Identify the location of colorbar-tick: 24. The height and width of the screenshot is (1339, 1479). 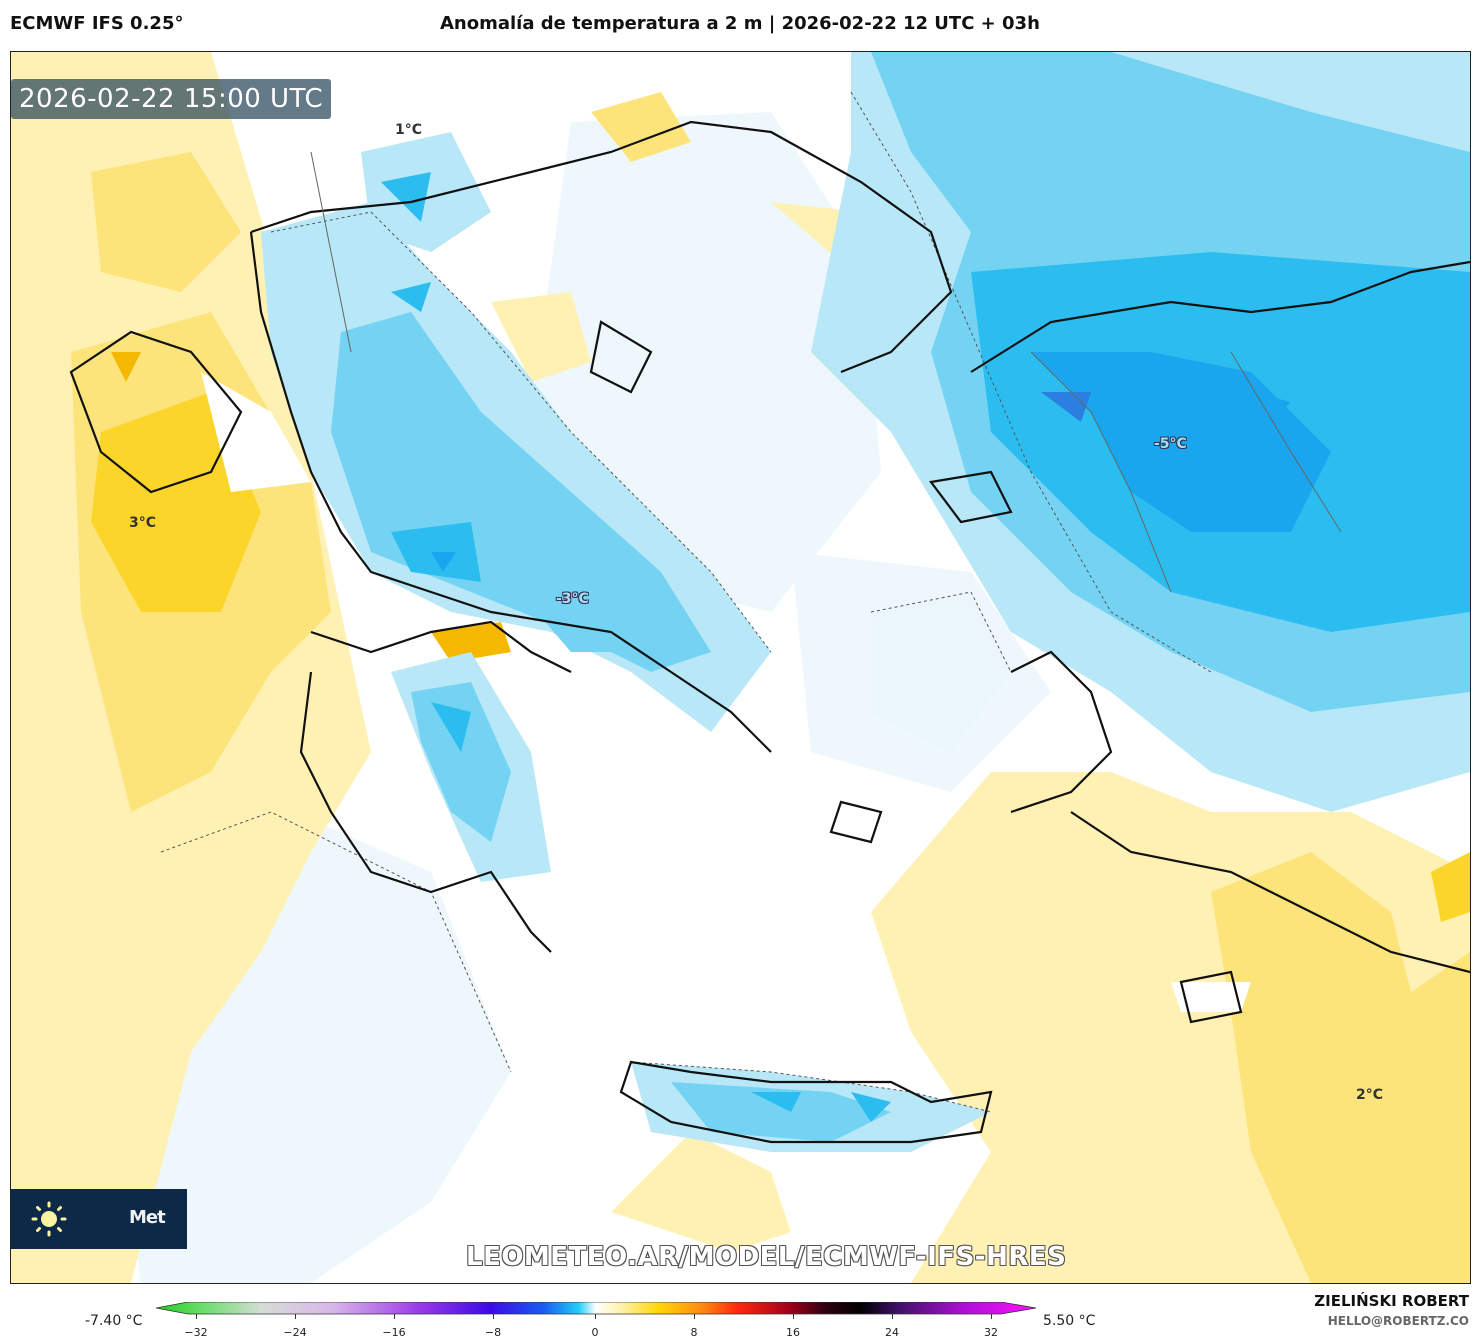
(892, 1332).